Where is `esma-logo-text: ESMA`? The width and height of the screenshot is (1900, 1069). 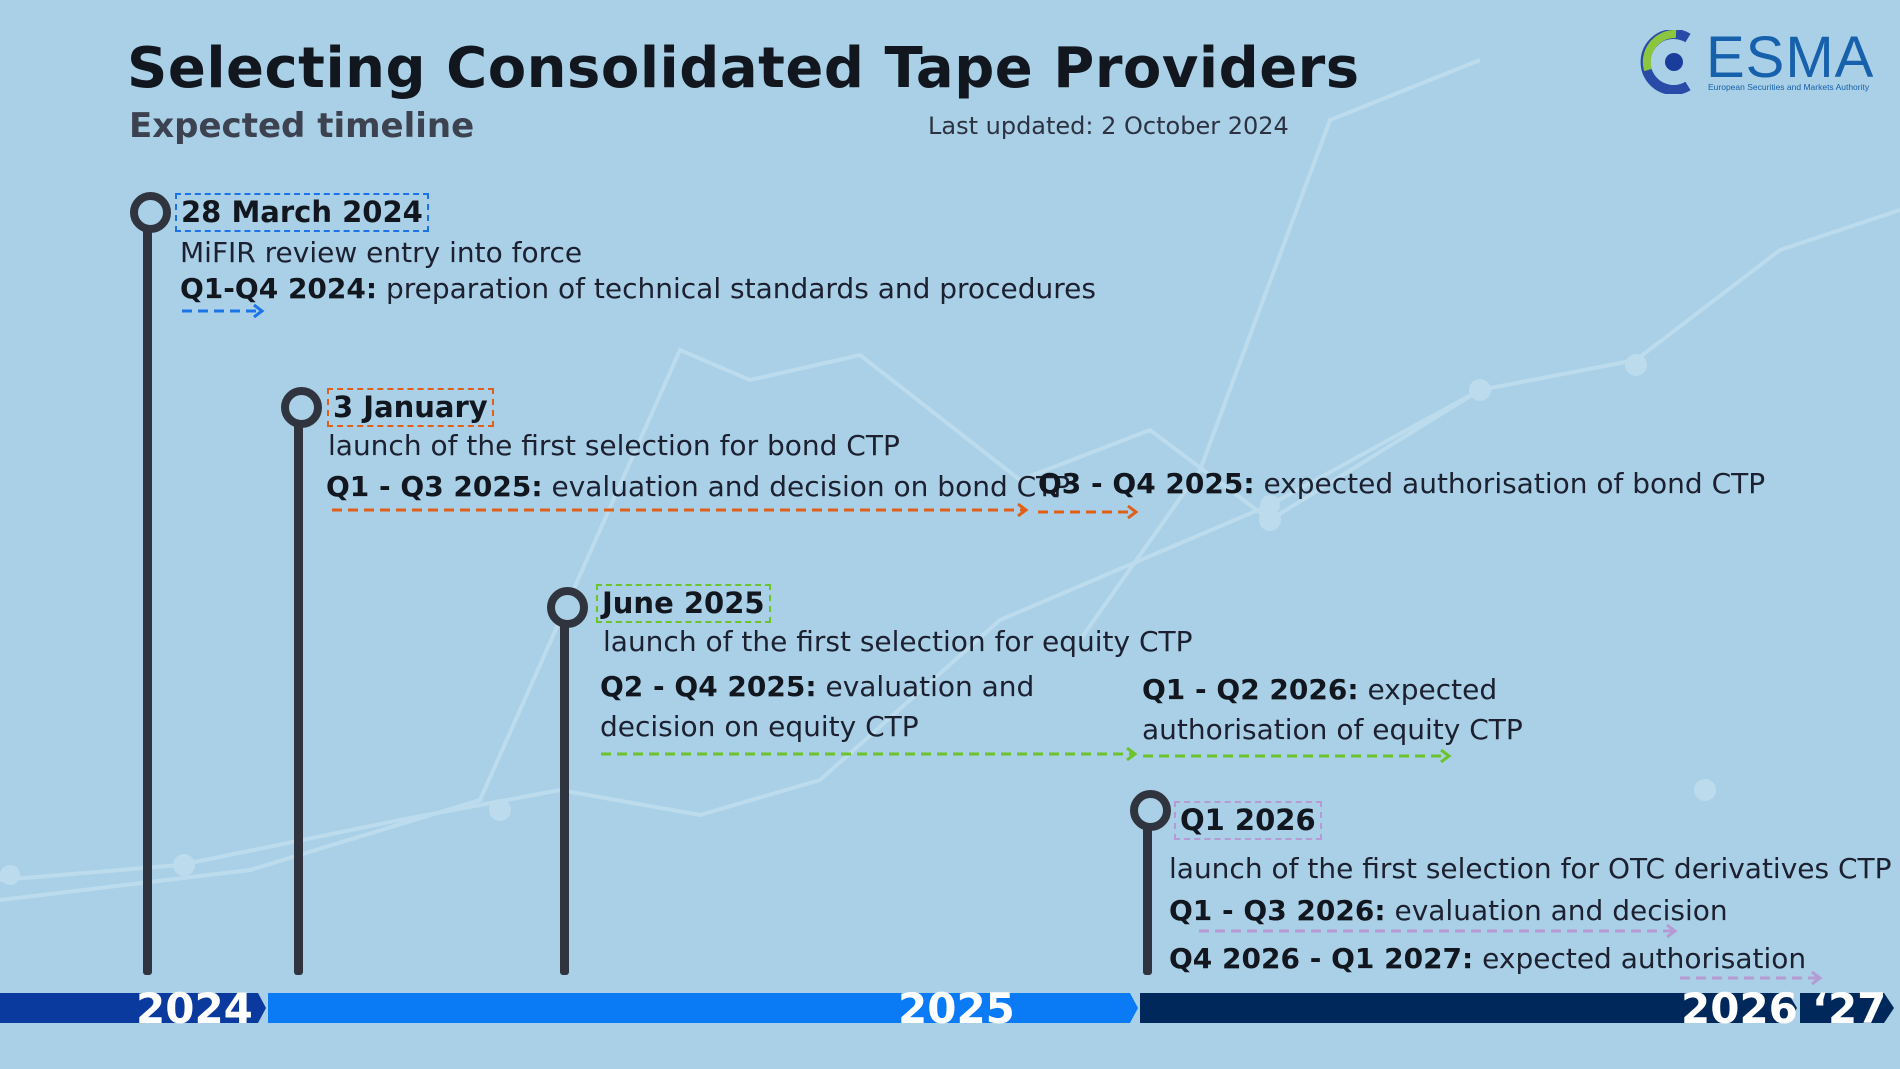 esma-logo-text: ESMA is located at coordinates (1790, 57).